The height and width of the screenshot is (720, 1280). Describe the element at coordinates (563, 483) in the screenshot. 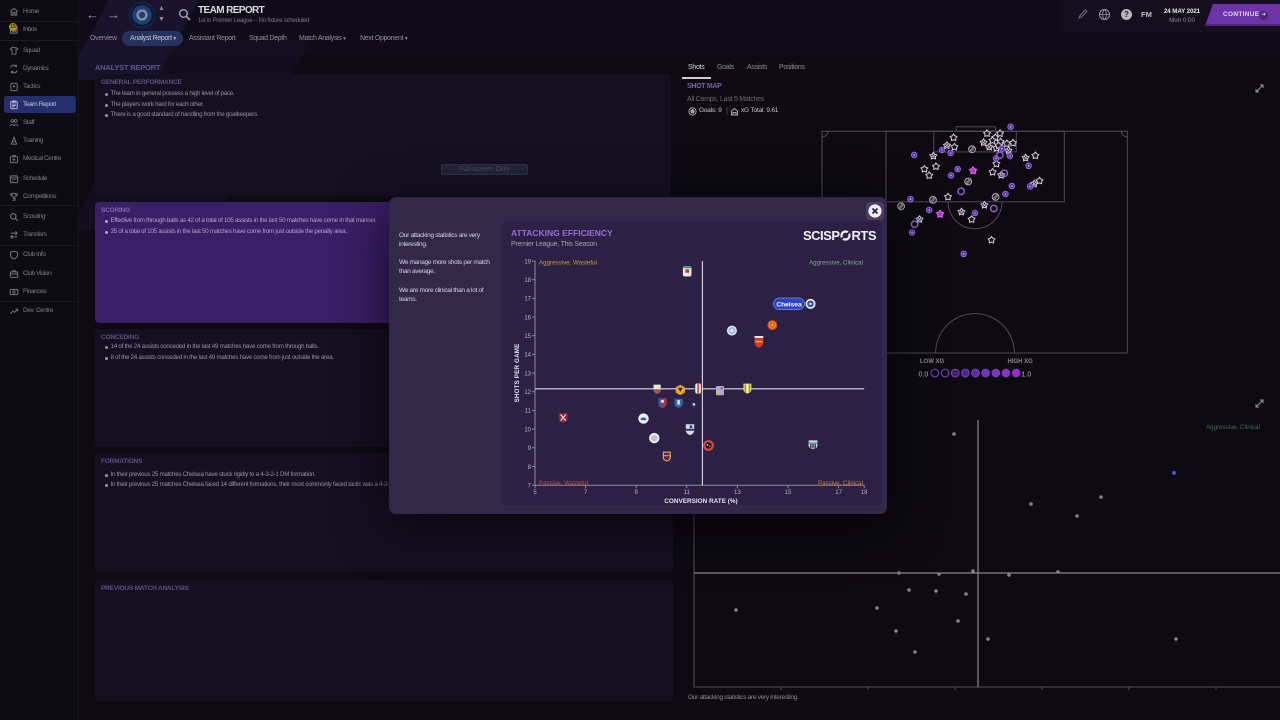

I see `svg-text: Passive, Wasteful` at that location.